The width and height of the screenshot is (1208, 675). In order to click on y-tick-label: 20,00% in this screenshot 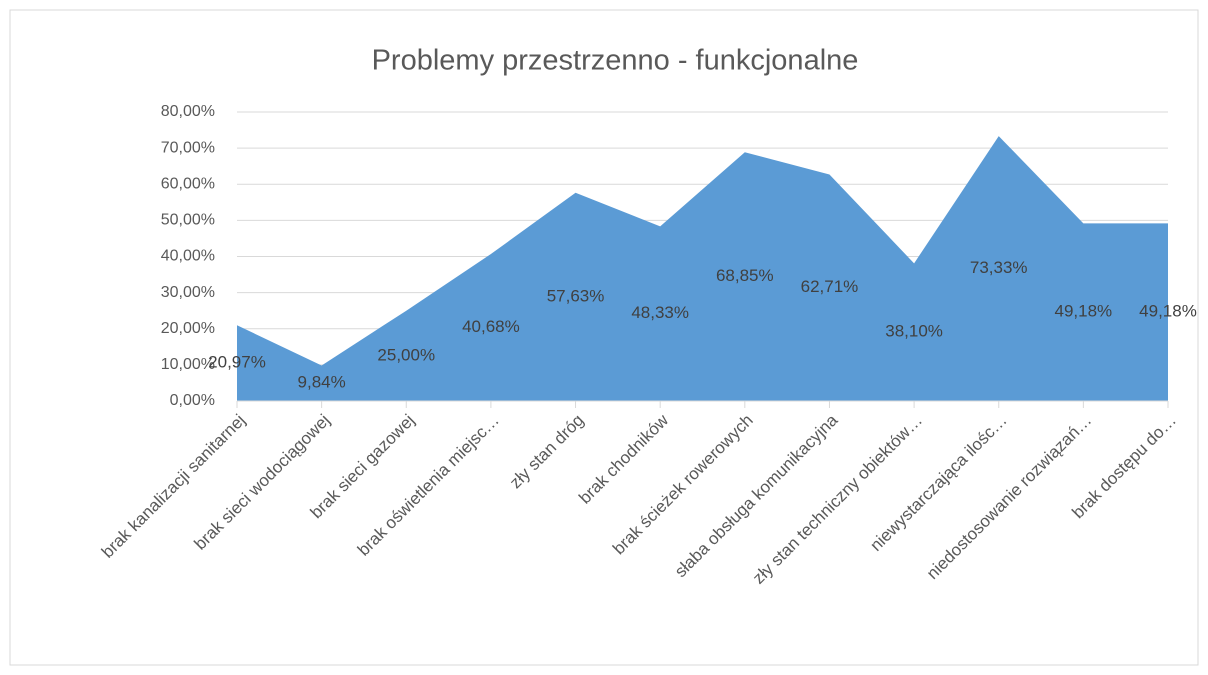, I will do `click(188, 328)`.